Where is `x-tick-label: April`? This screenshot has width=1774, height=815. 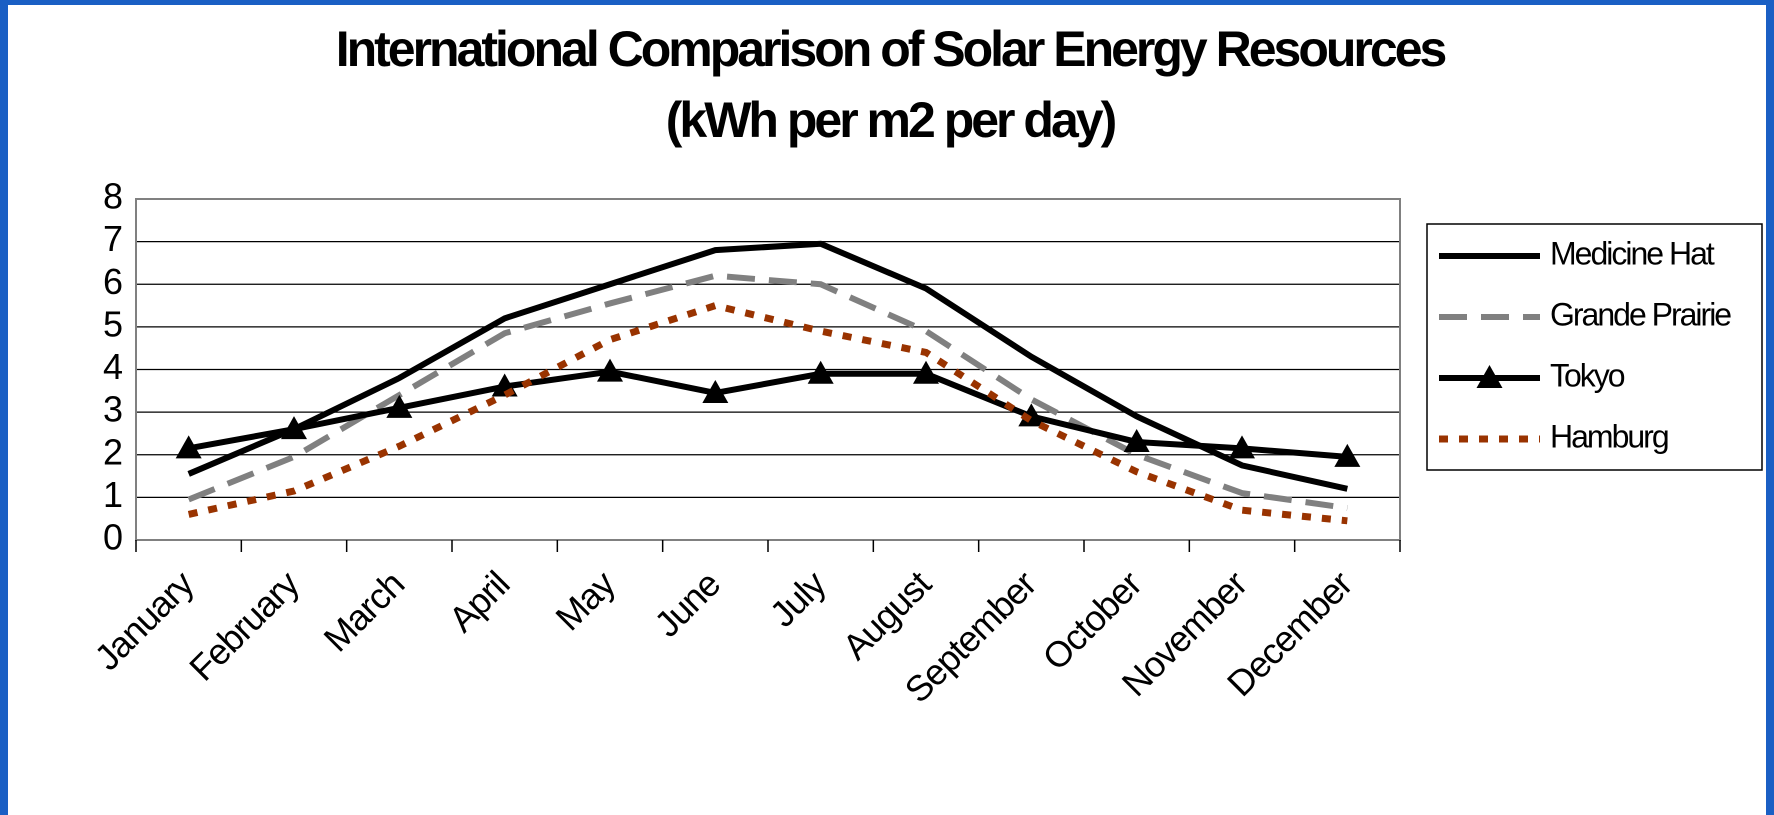
x-tick-label: April is located at coordinates (479, 601).